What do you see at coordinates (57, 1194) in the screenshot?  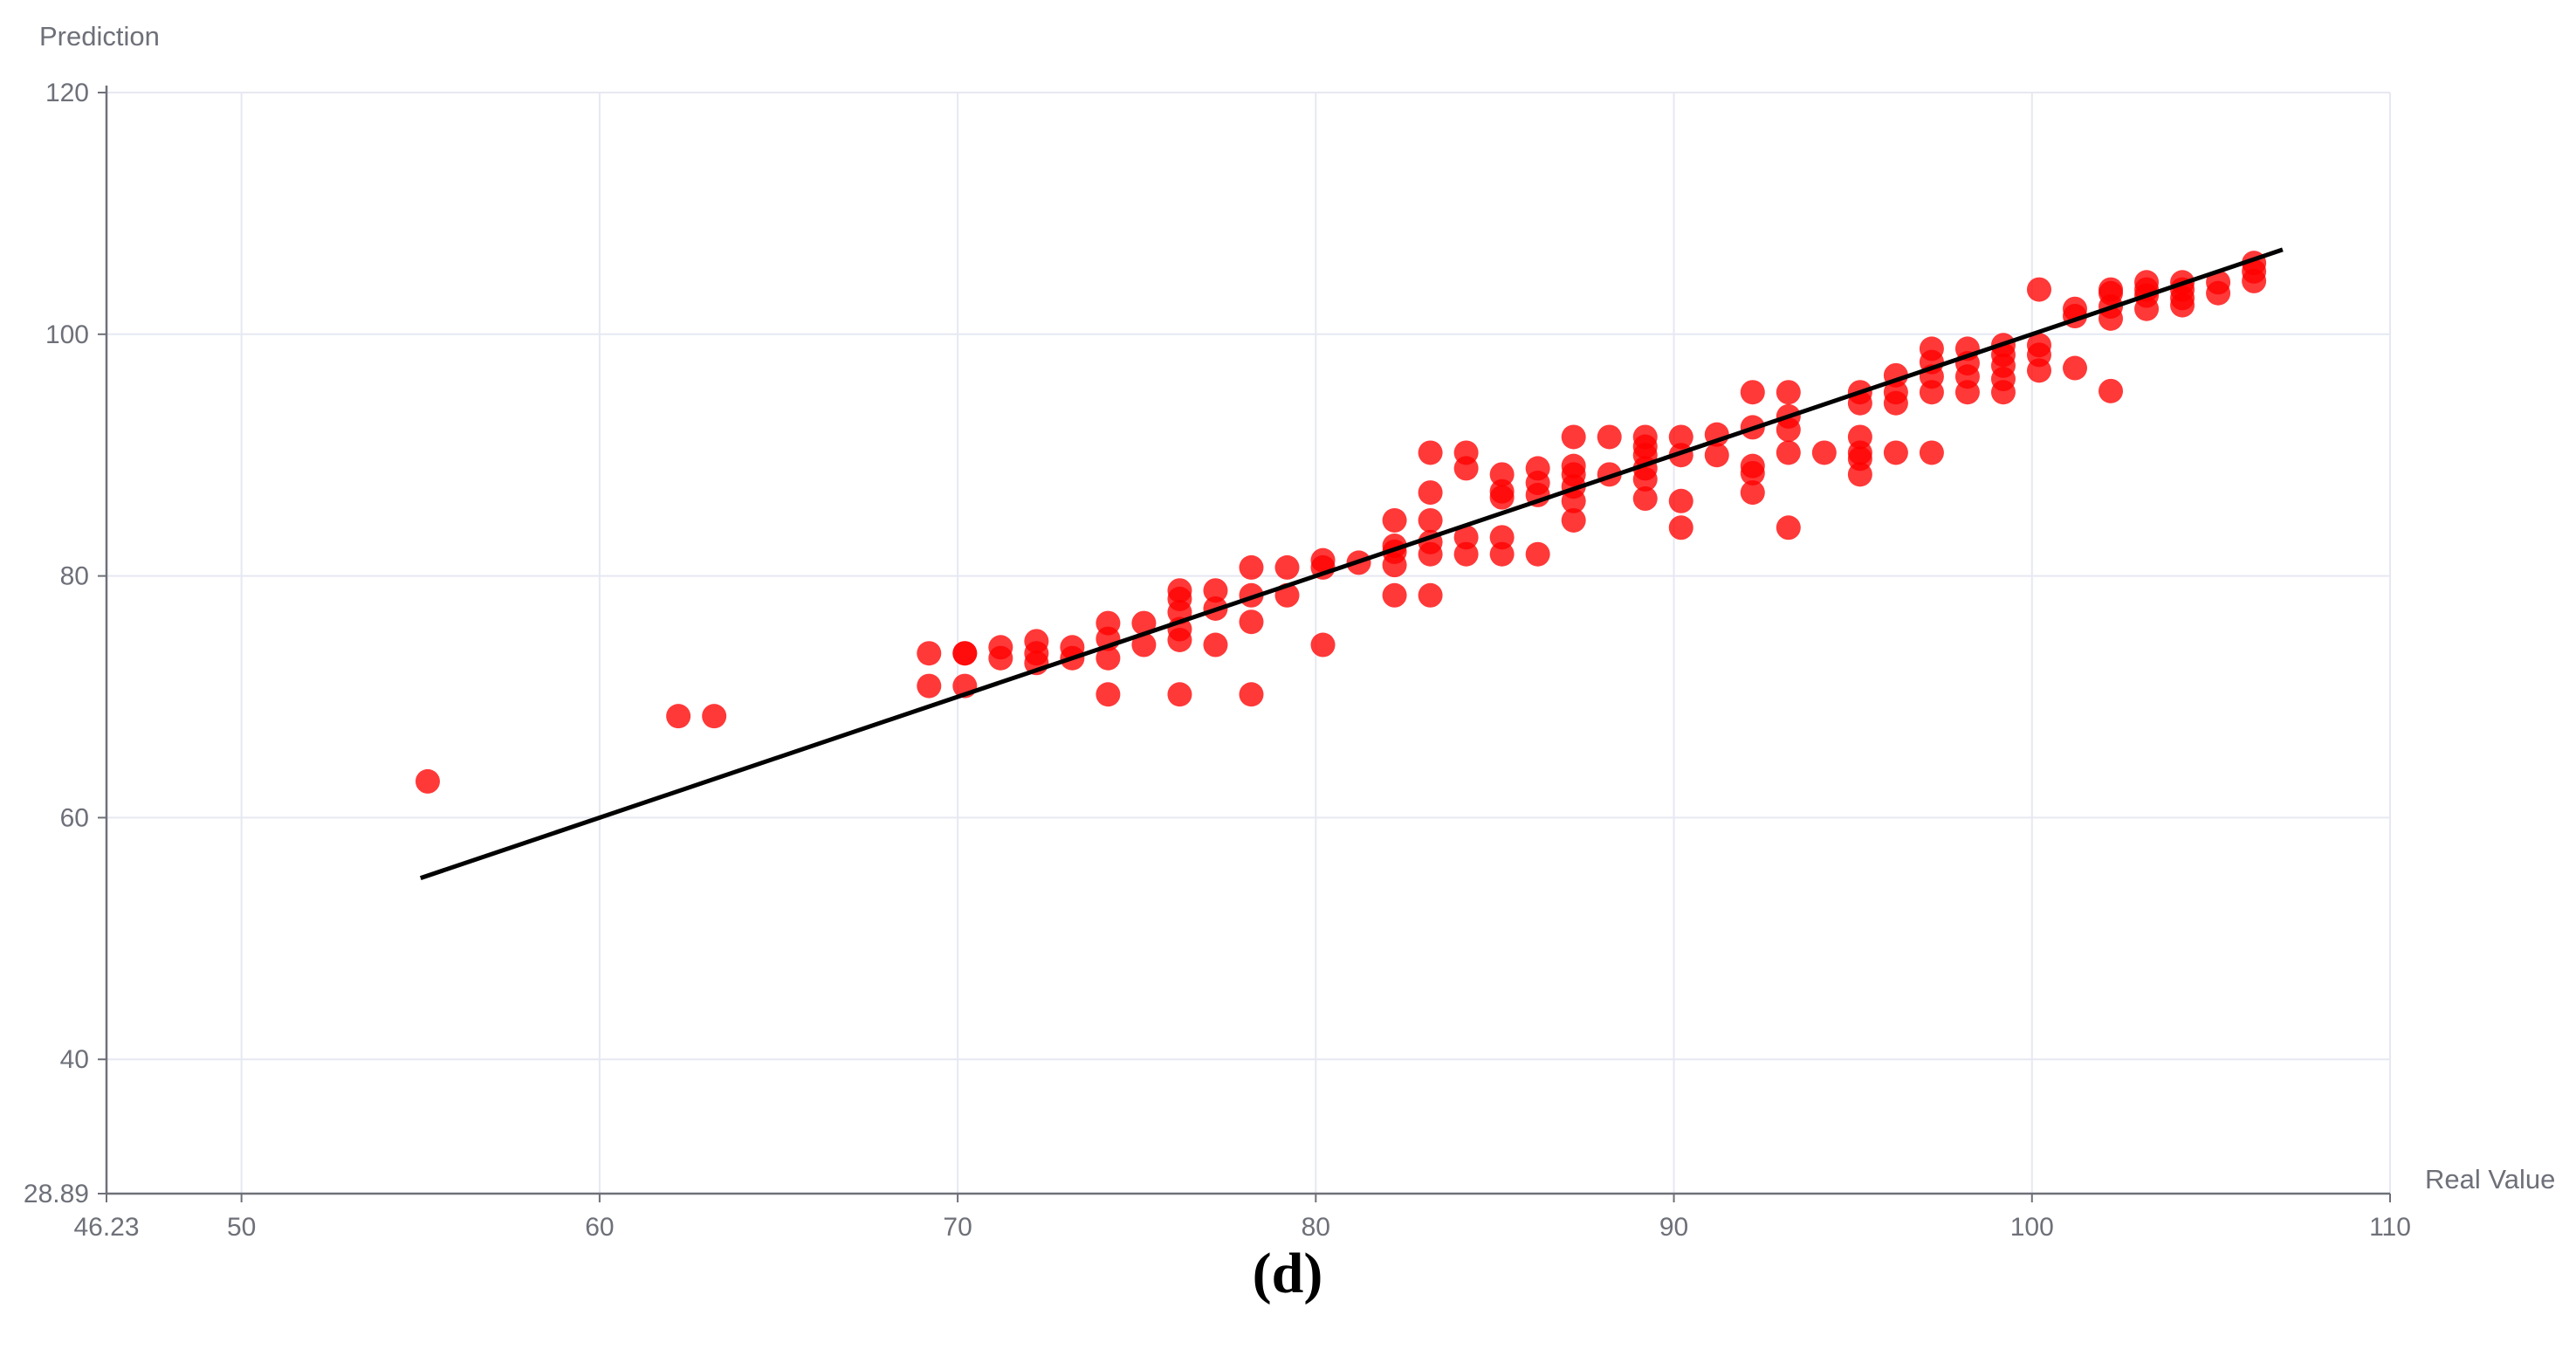 I see `y-axis-min-label: 28.89` at bounding box center [57, 1194].